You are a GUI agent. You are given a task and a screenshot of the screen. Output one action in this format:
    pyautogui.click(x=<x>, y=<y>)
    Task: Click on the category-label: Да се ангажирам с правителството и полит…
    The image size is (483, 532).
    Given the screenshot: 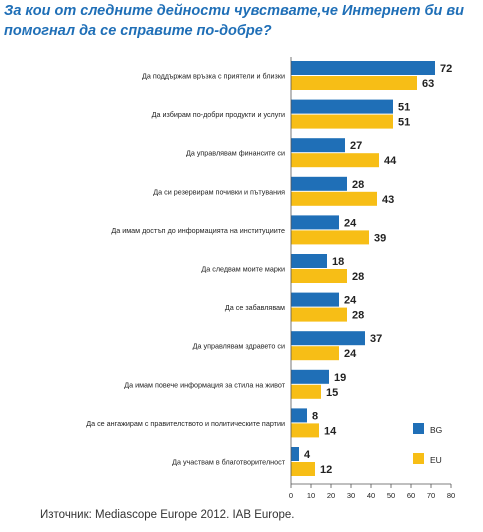 What is the action you would take?
    pyautogui.click(x=185, y=423)
    